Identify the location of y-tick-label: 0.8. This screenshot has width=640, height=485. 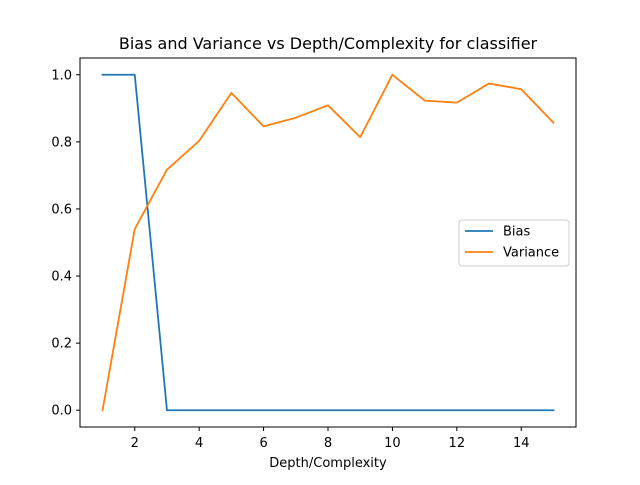
(61, 142).